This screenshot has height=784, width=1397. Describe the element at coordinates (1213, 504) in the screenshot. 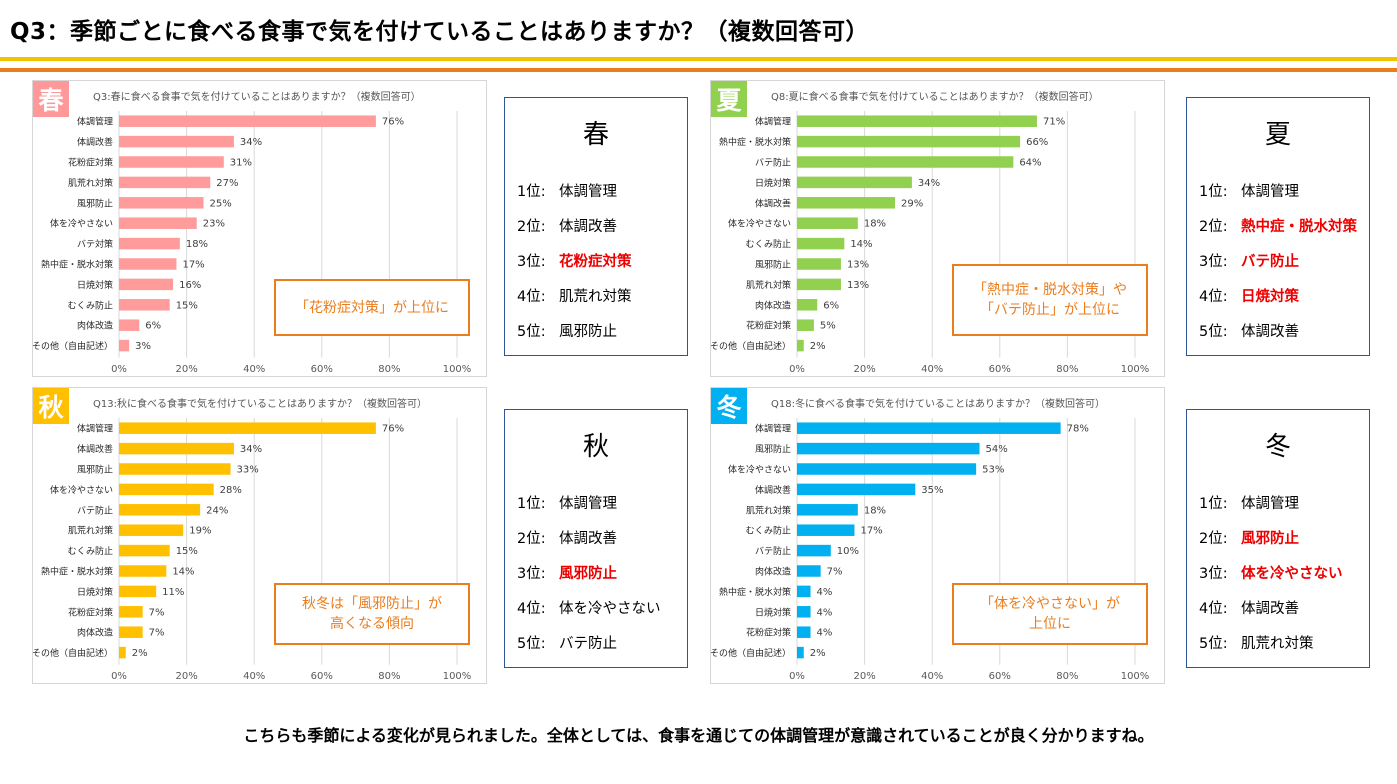

I see `winter-rank-number: 1位:` at that location.